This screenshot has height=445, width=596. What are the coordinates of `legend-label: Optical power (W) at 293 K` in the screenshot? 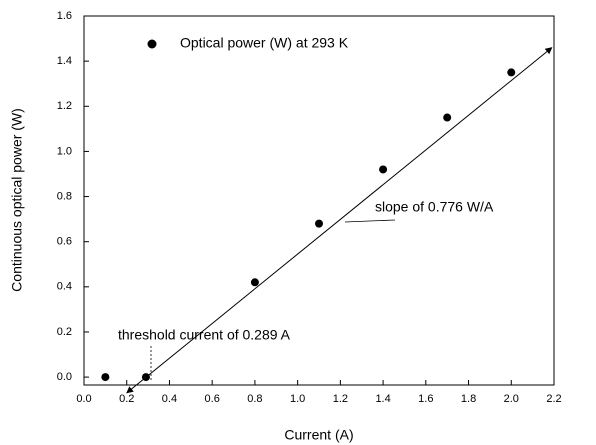 It's located at (264, 43).